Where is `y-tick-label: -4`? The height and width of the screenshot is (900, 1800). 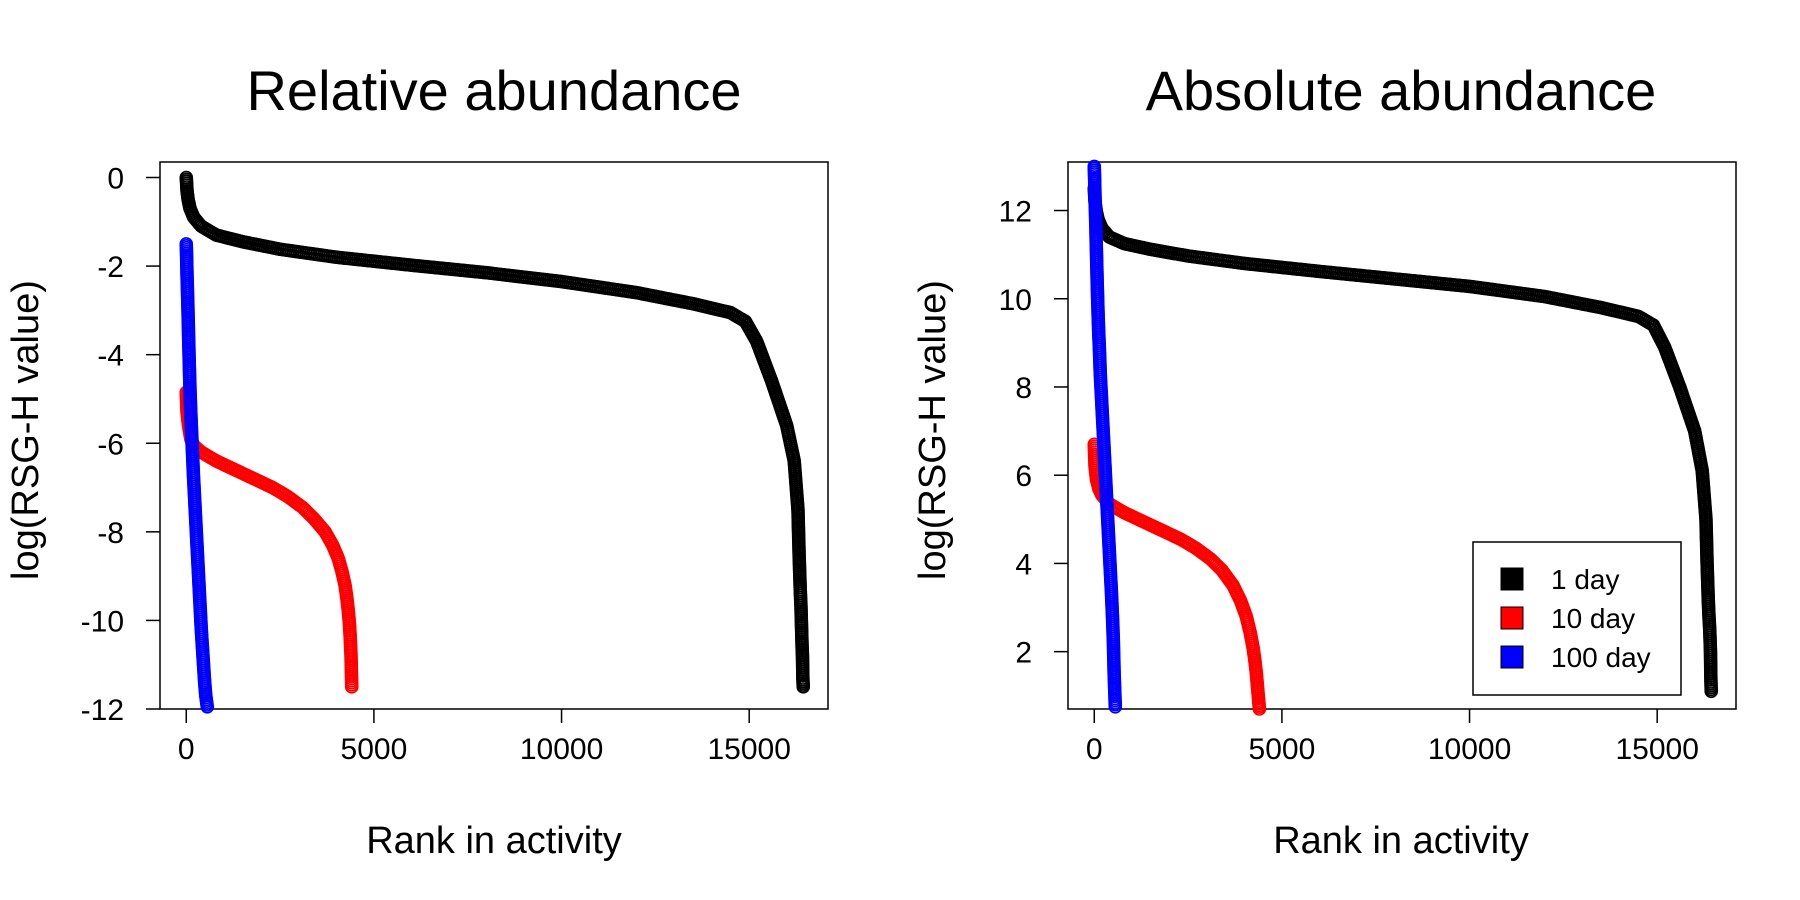 y-tick-label: -4 is located at coordinates (110, 356).